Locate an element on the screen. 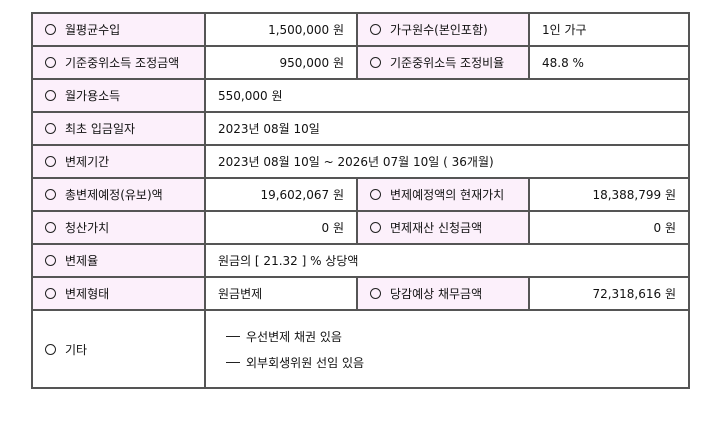  label-cell: 변제형태 is located at coordinates (118, 293).